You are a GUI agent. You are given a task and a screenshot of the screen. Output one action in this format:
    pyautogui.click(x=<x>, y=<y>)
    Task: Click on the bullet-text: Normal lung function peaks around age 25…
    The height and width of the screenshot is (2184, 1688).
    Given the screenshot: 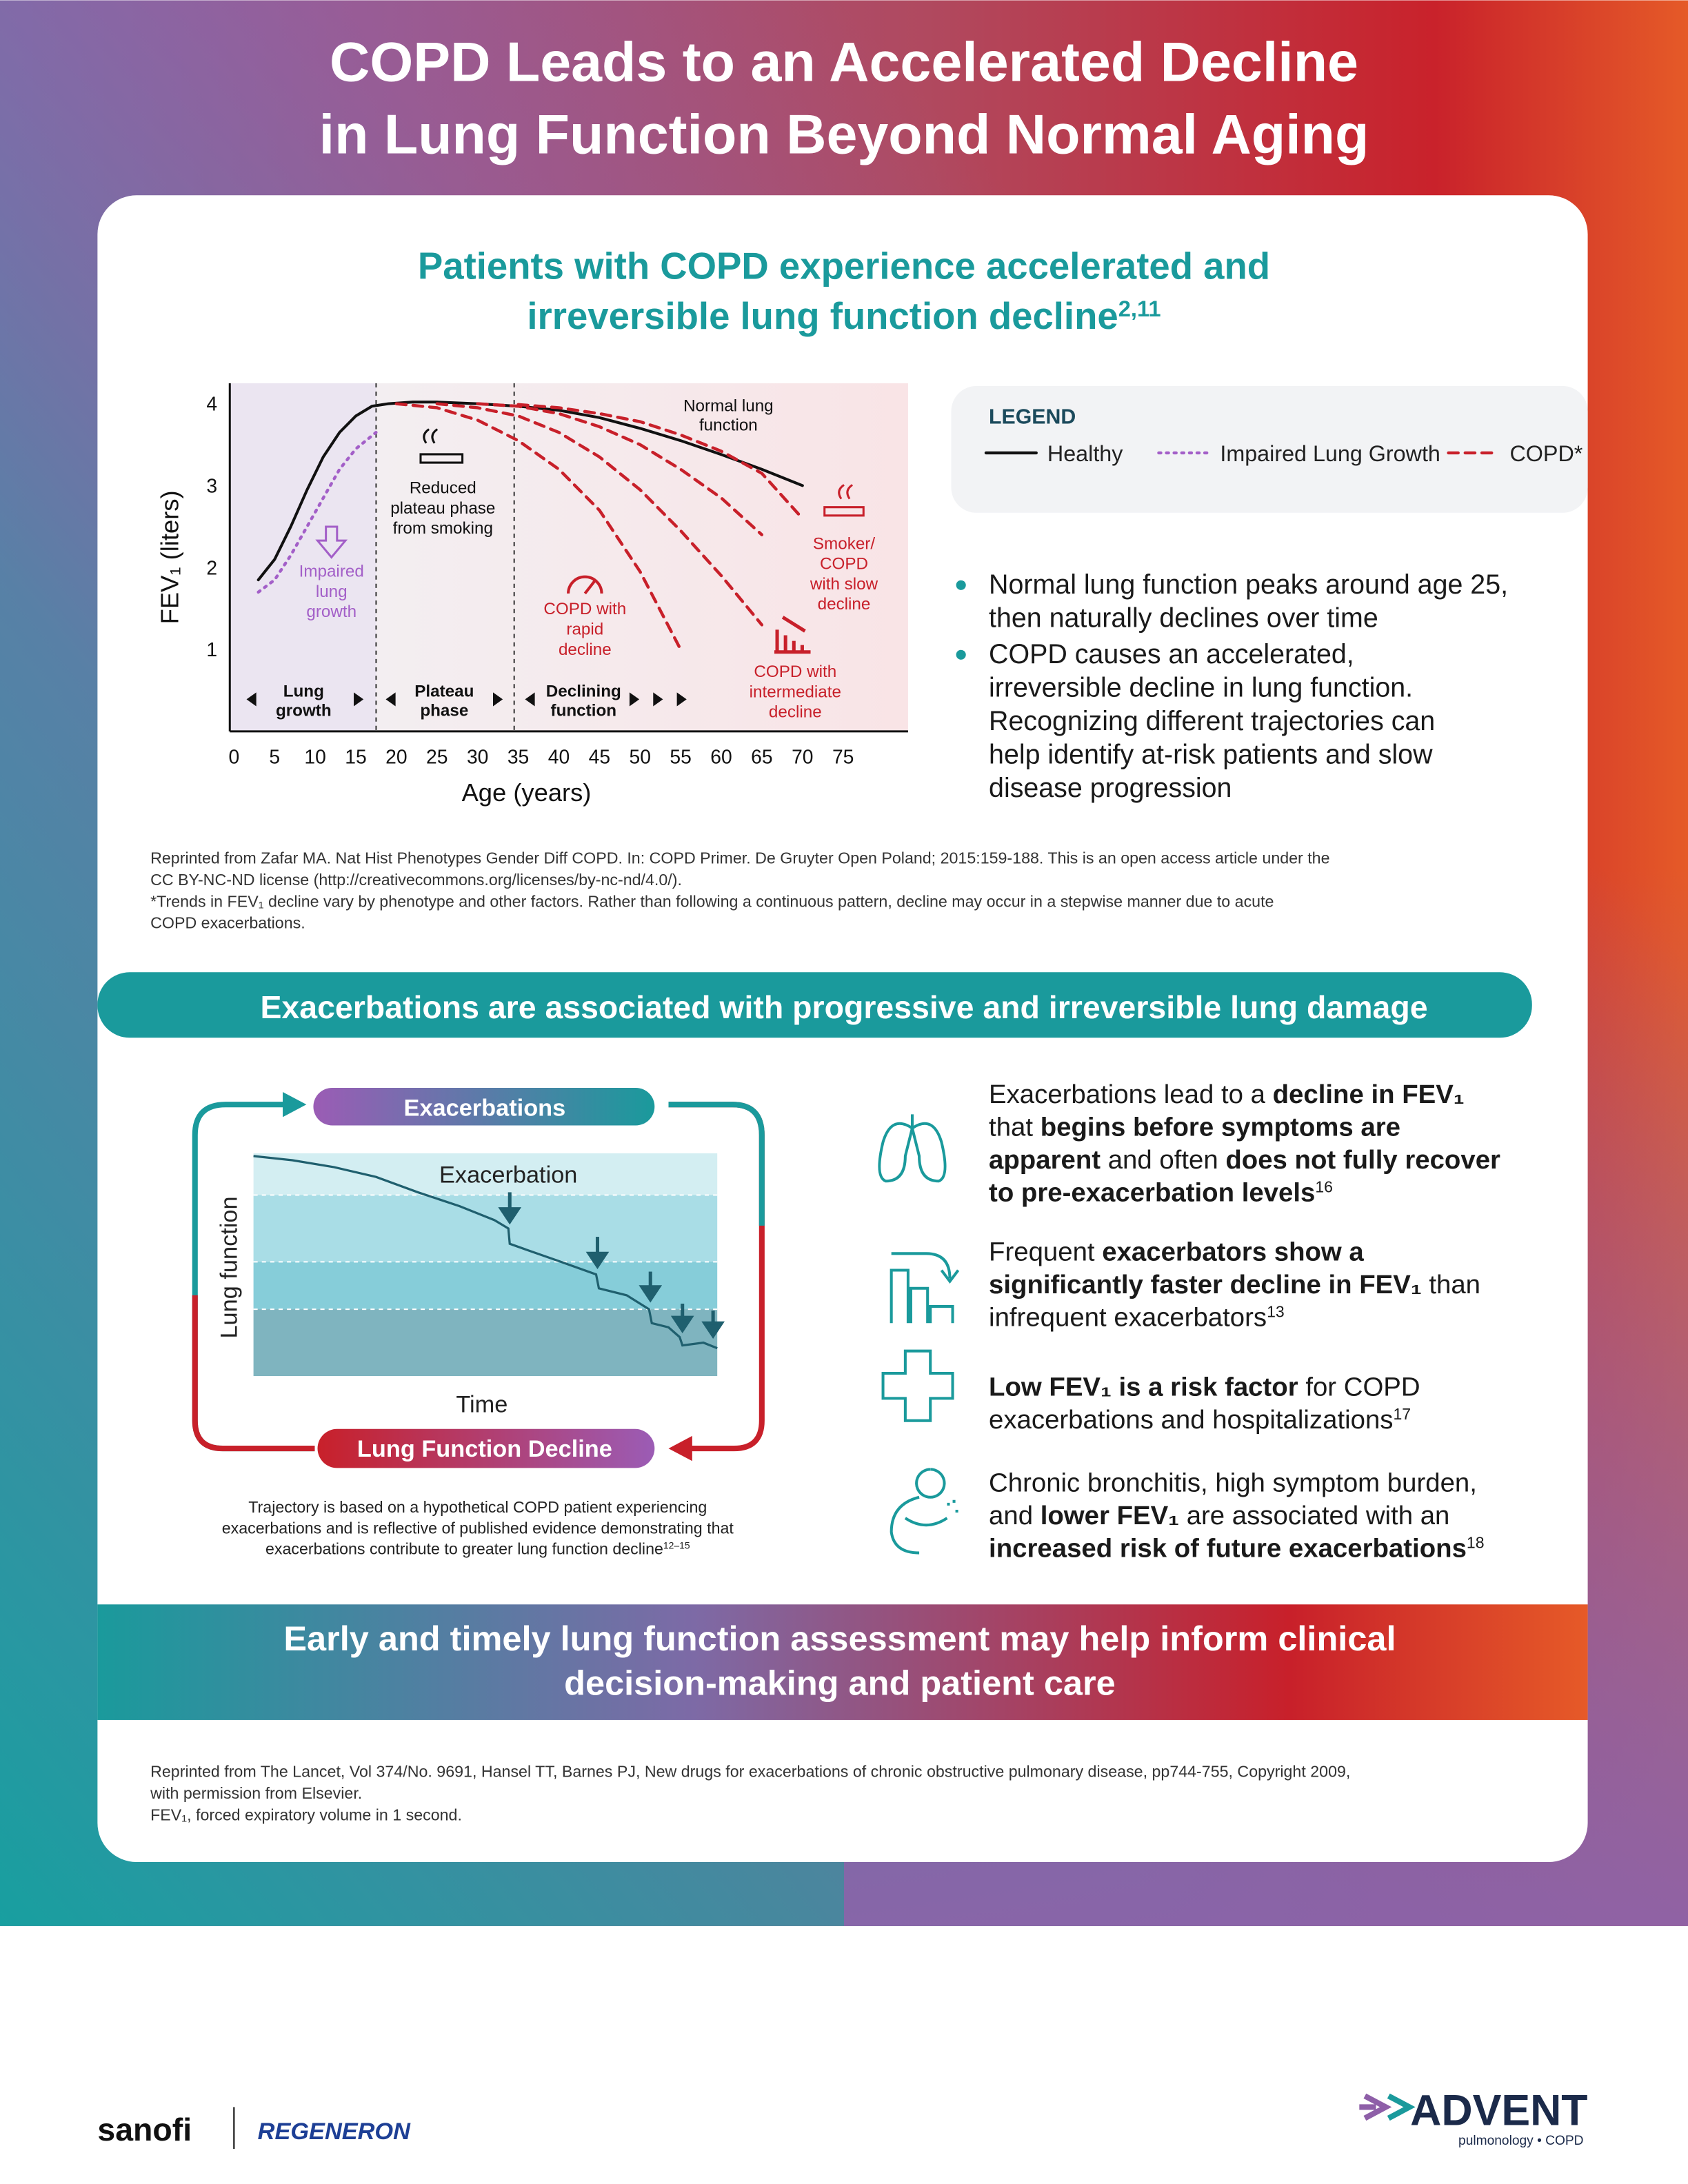 What is the action you would take?
    pyautogui.click(x=1248, y=584)
    